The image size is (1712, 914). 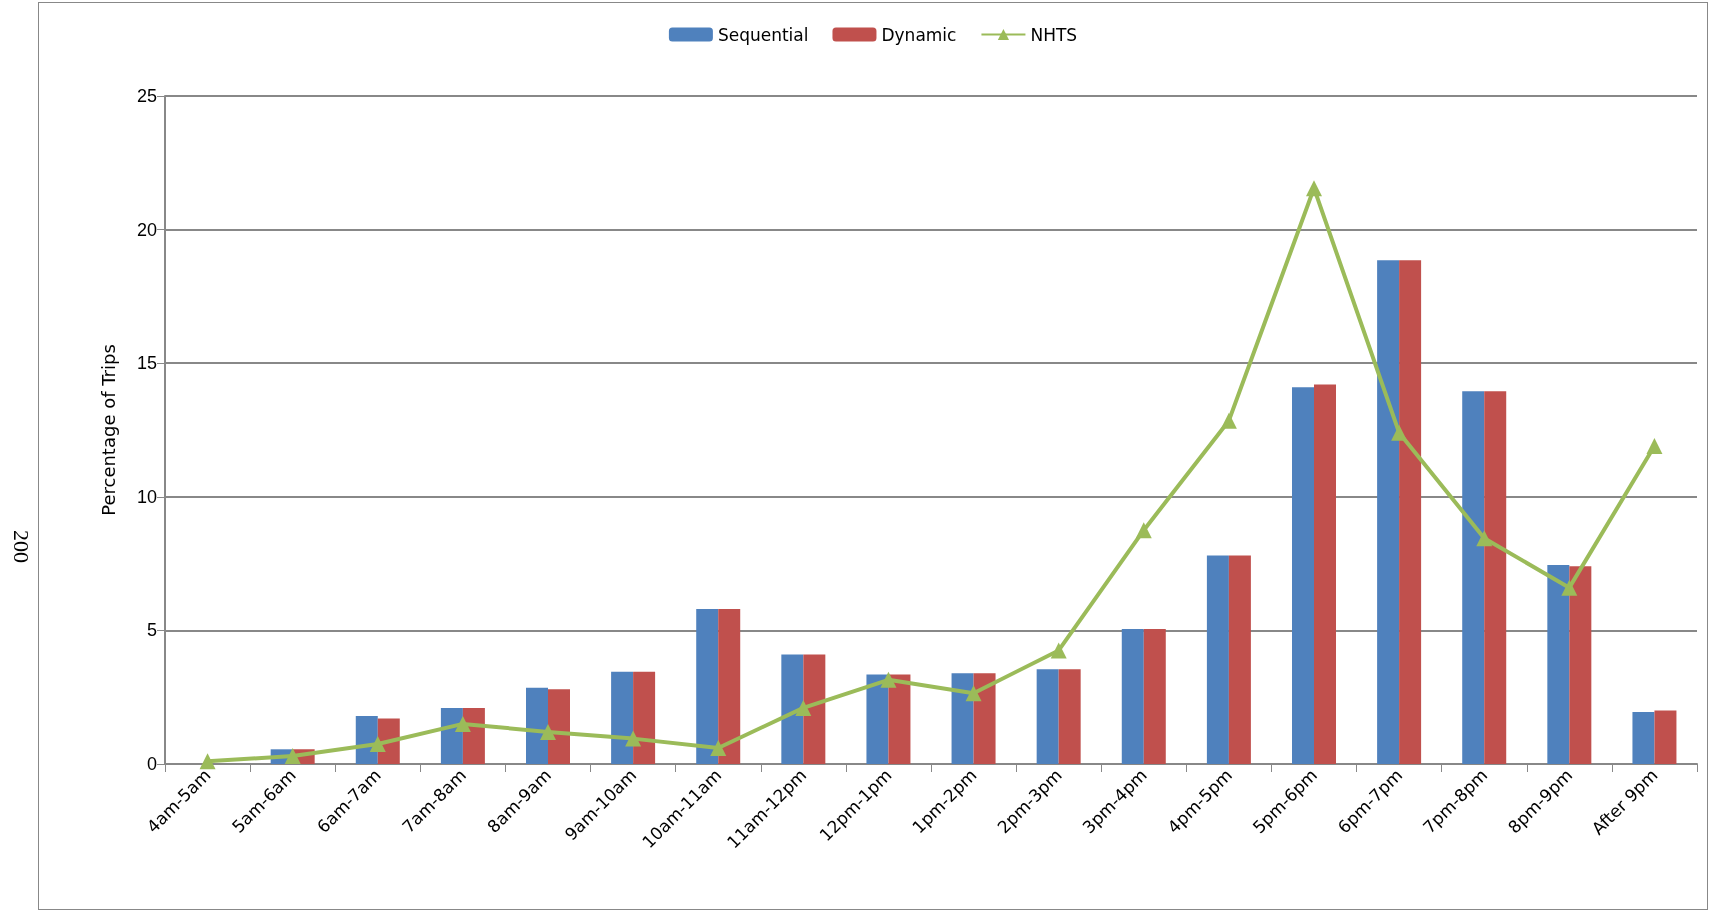 What do you see at coordinates (151, 630) in the screenshot?
I see `y-tick-label: 5` at bounding box center [151, 630].